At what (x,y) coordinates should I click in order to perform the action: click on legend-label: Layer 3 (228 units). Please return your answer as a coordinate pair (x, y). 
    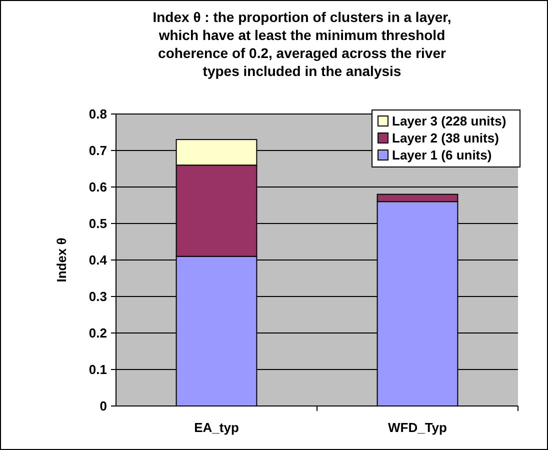
    Looking at the image, I should click on (449, 121).